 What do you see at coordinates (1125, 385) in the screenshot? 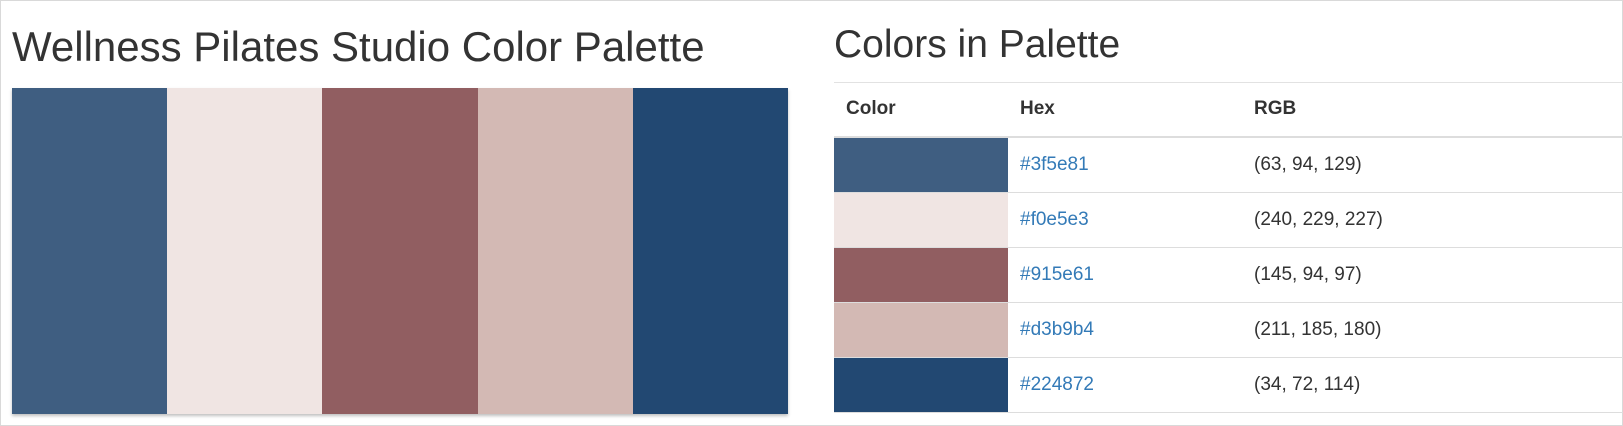
I see `hex-cell: #224872` at bounding box center [1125, 385].